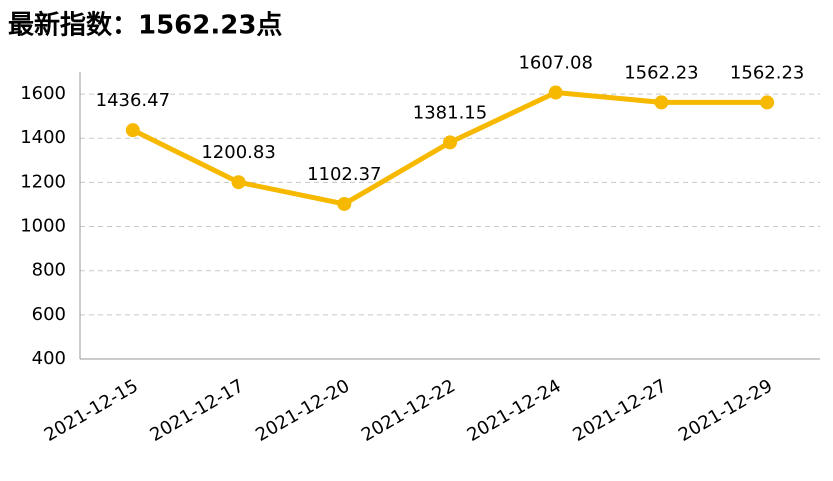 This screenshot has height=481, width=833. Describe the element at coordinates (302, 410) in the screenshot. I see `x-tick-label: 2021-12-20` at that location.